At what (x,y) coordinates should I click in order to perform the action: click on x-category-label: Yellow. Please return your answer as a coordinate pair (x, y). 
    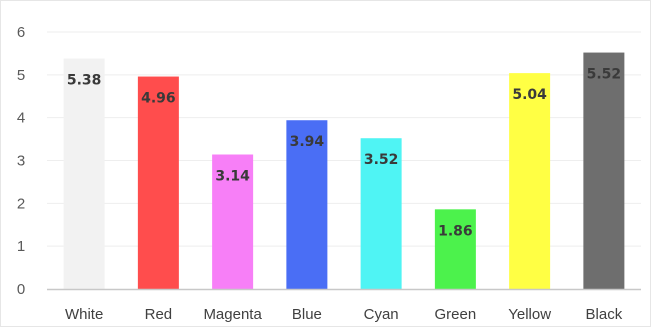
    Looking at the image, I should click on (529, 314).